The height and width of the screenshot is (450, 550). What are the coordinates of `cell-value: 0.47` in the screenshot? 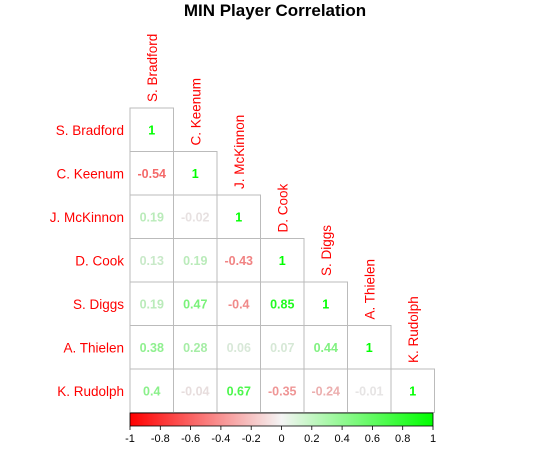 It's located at (195, 304).